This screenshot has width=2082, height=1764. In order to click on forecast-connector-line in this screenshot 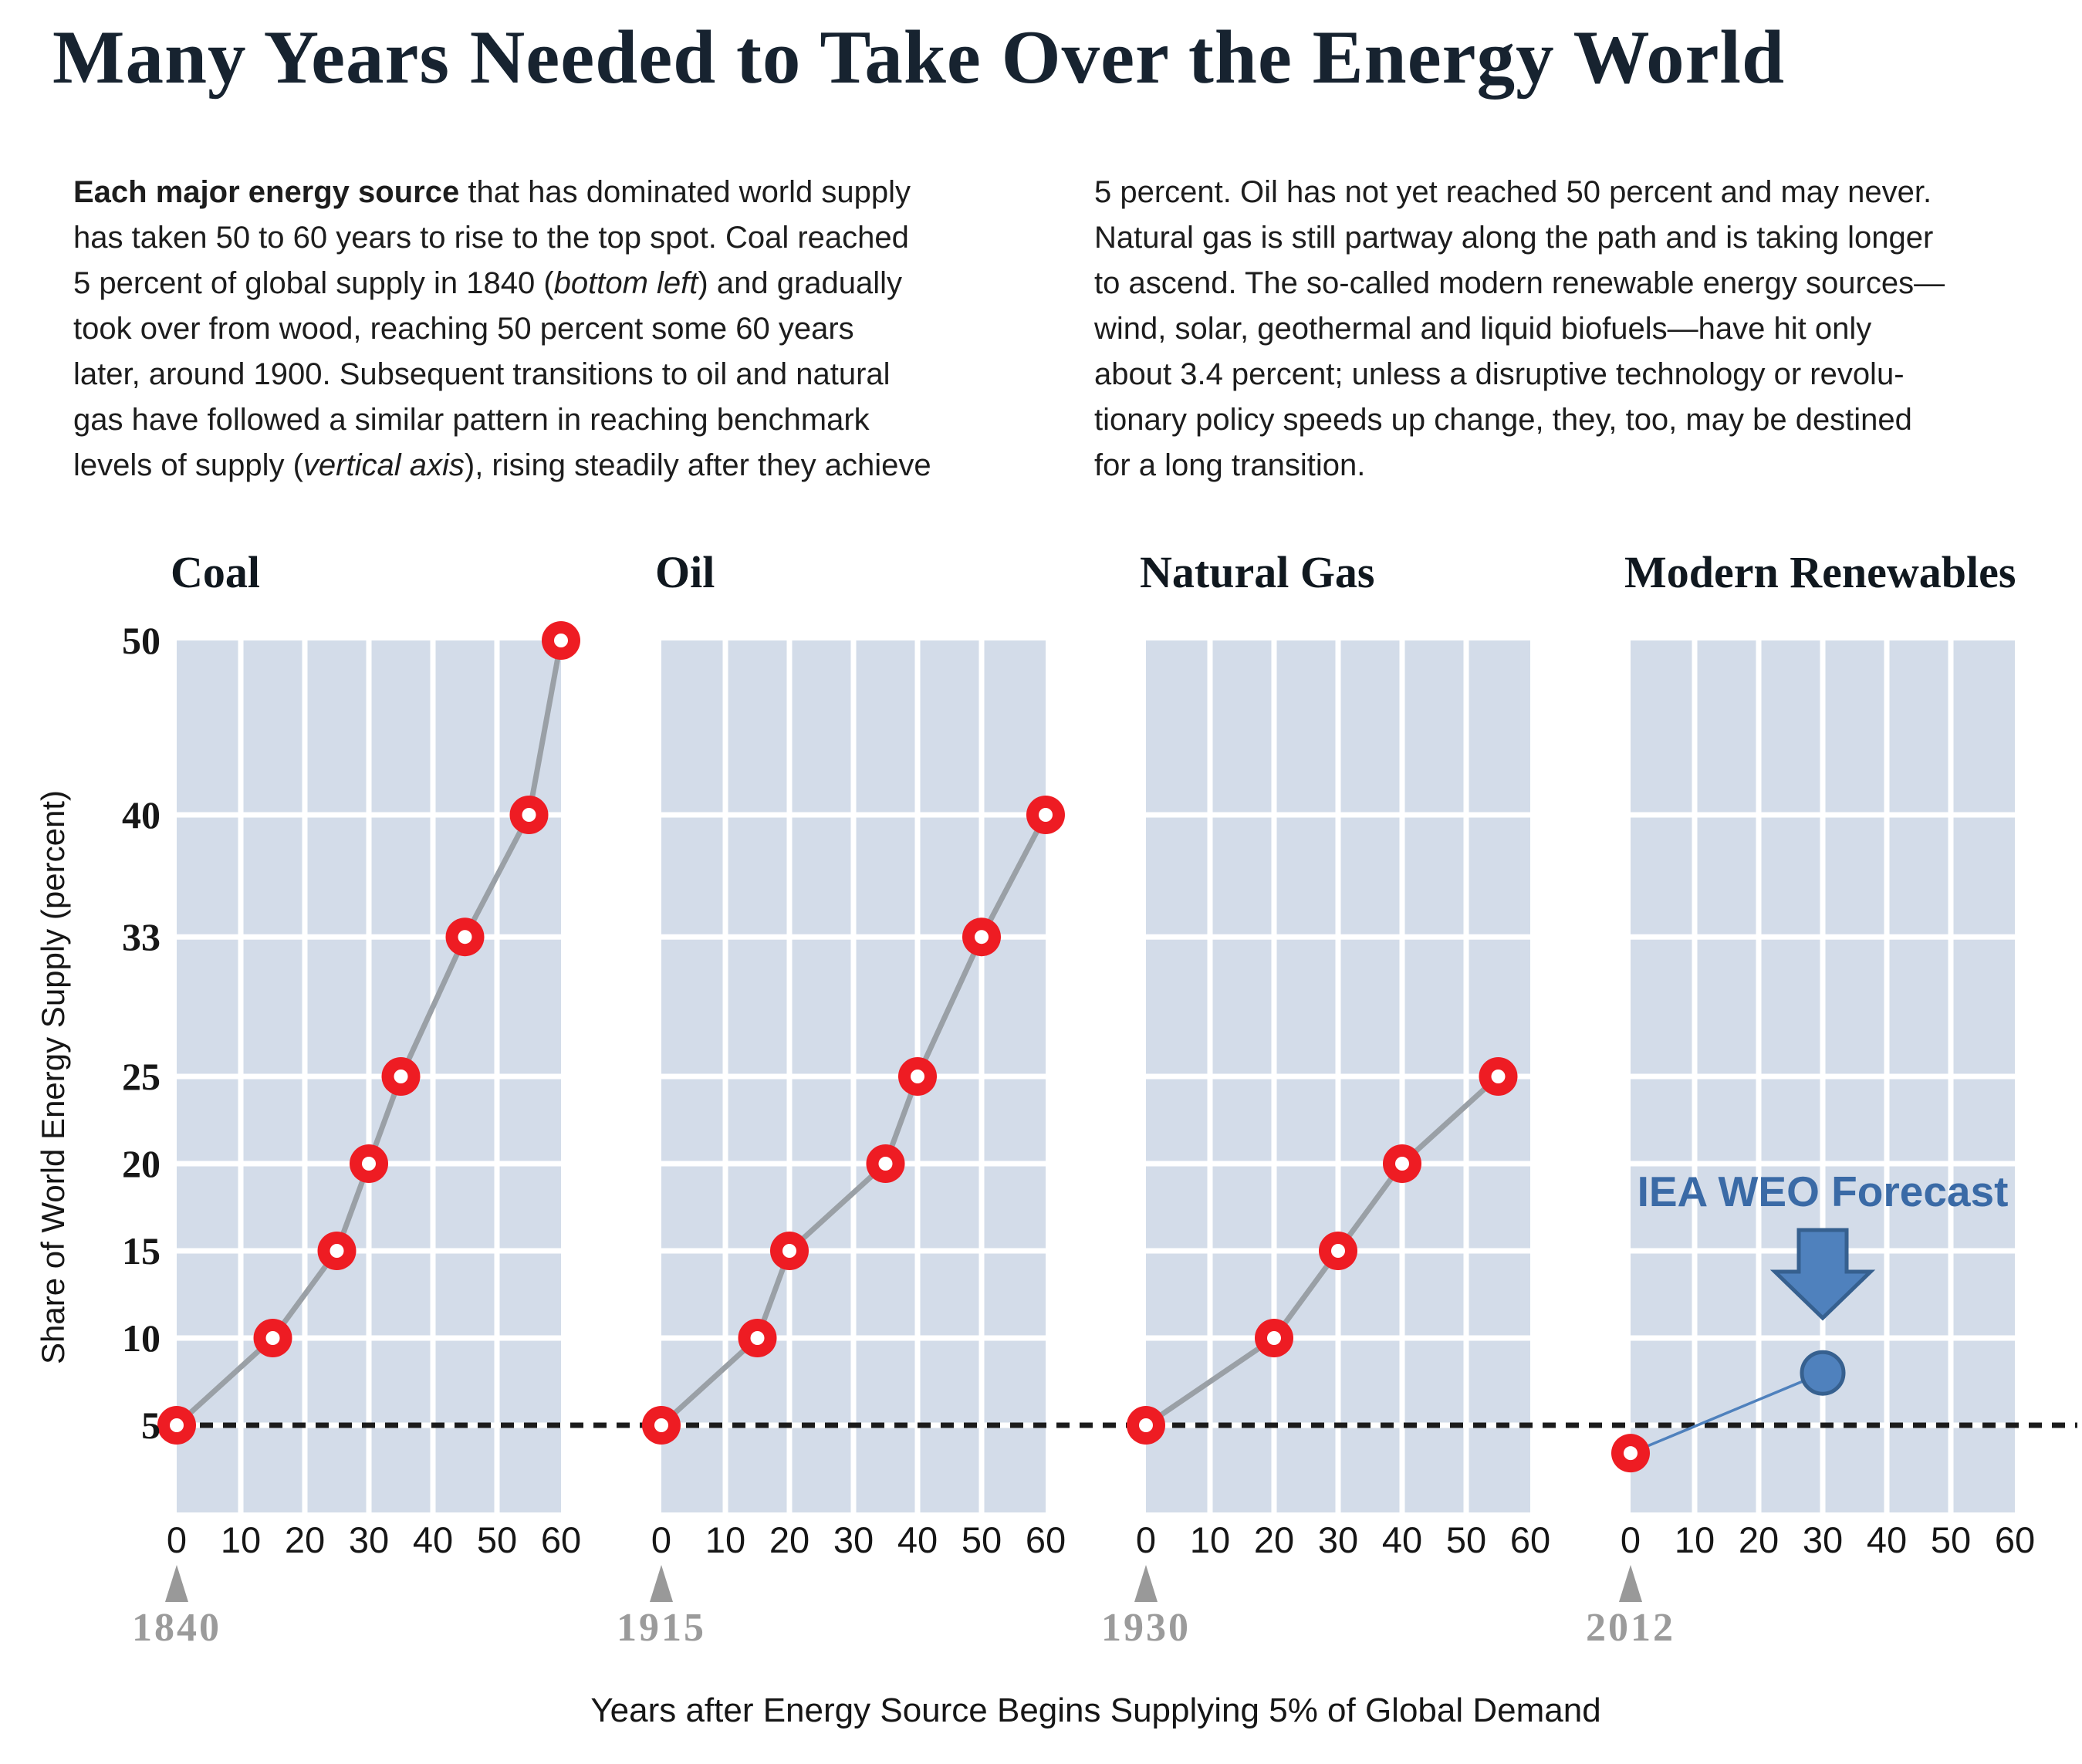, I will do `click(1726, 1413)`.